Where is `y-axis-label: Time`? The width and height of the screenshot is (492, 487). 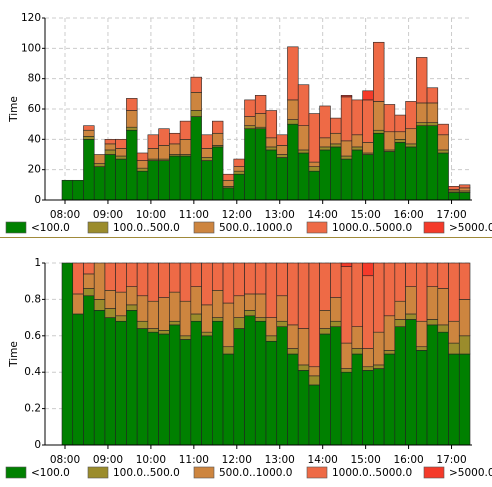
y-axis-label: Time is located at coordinates (14, 354).